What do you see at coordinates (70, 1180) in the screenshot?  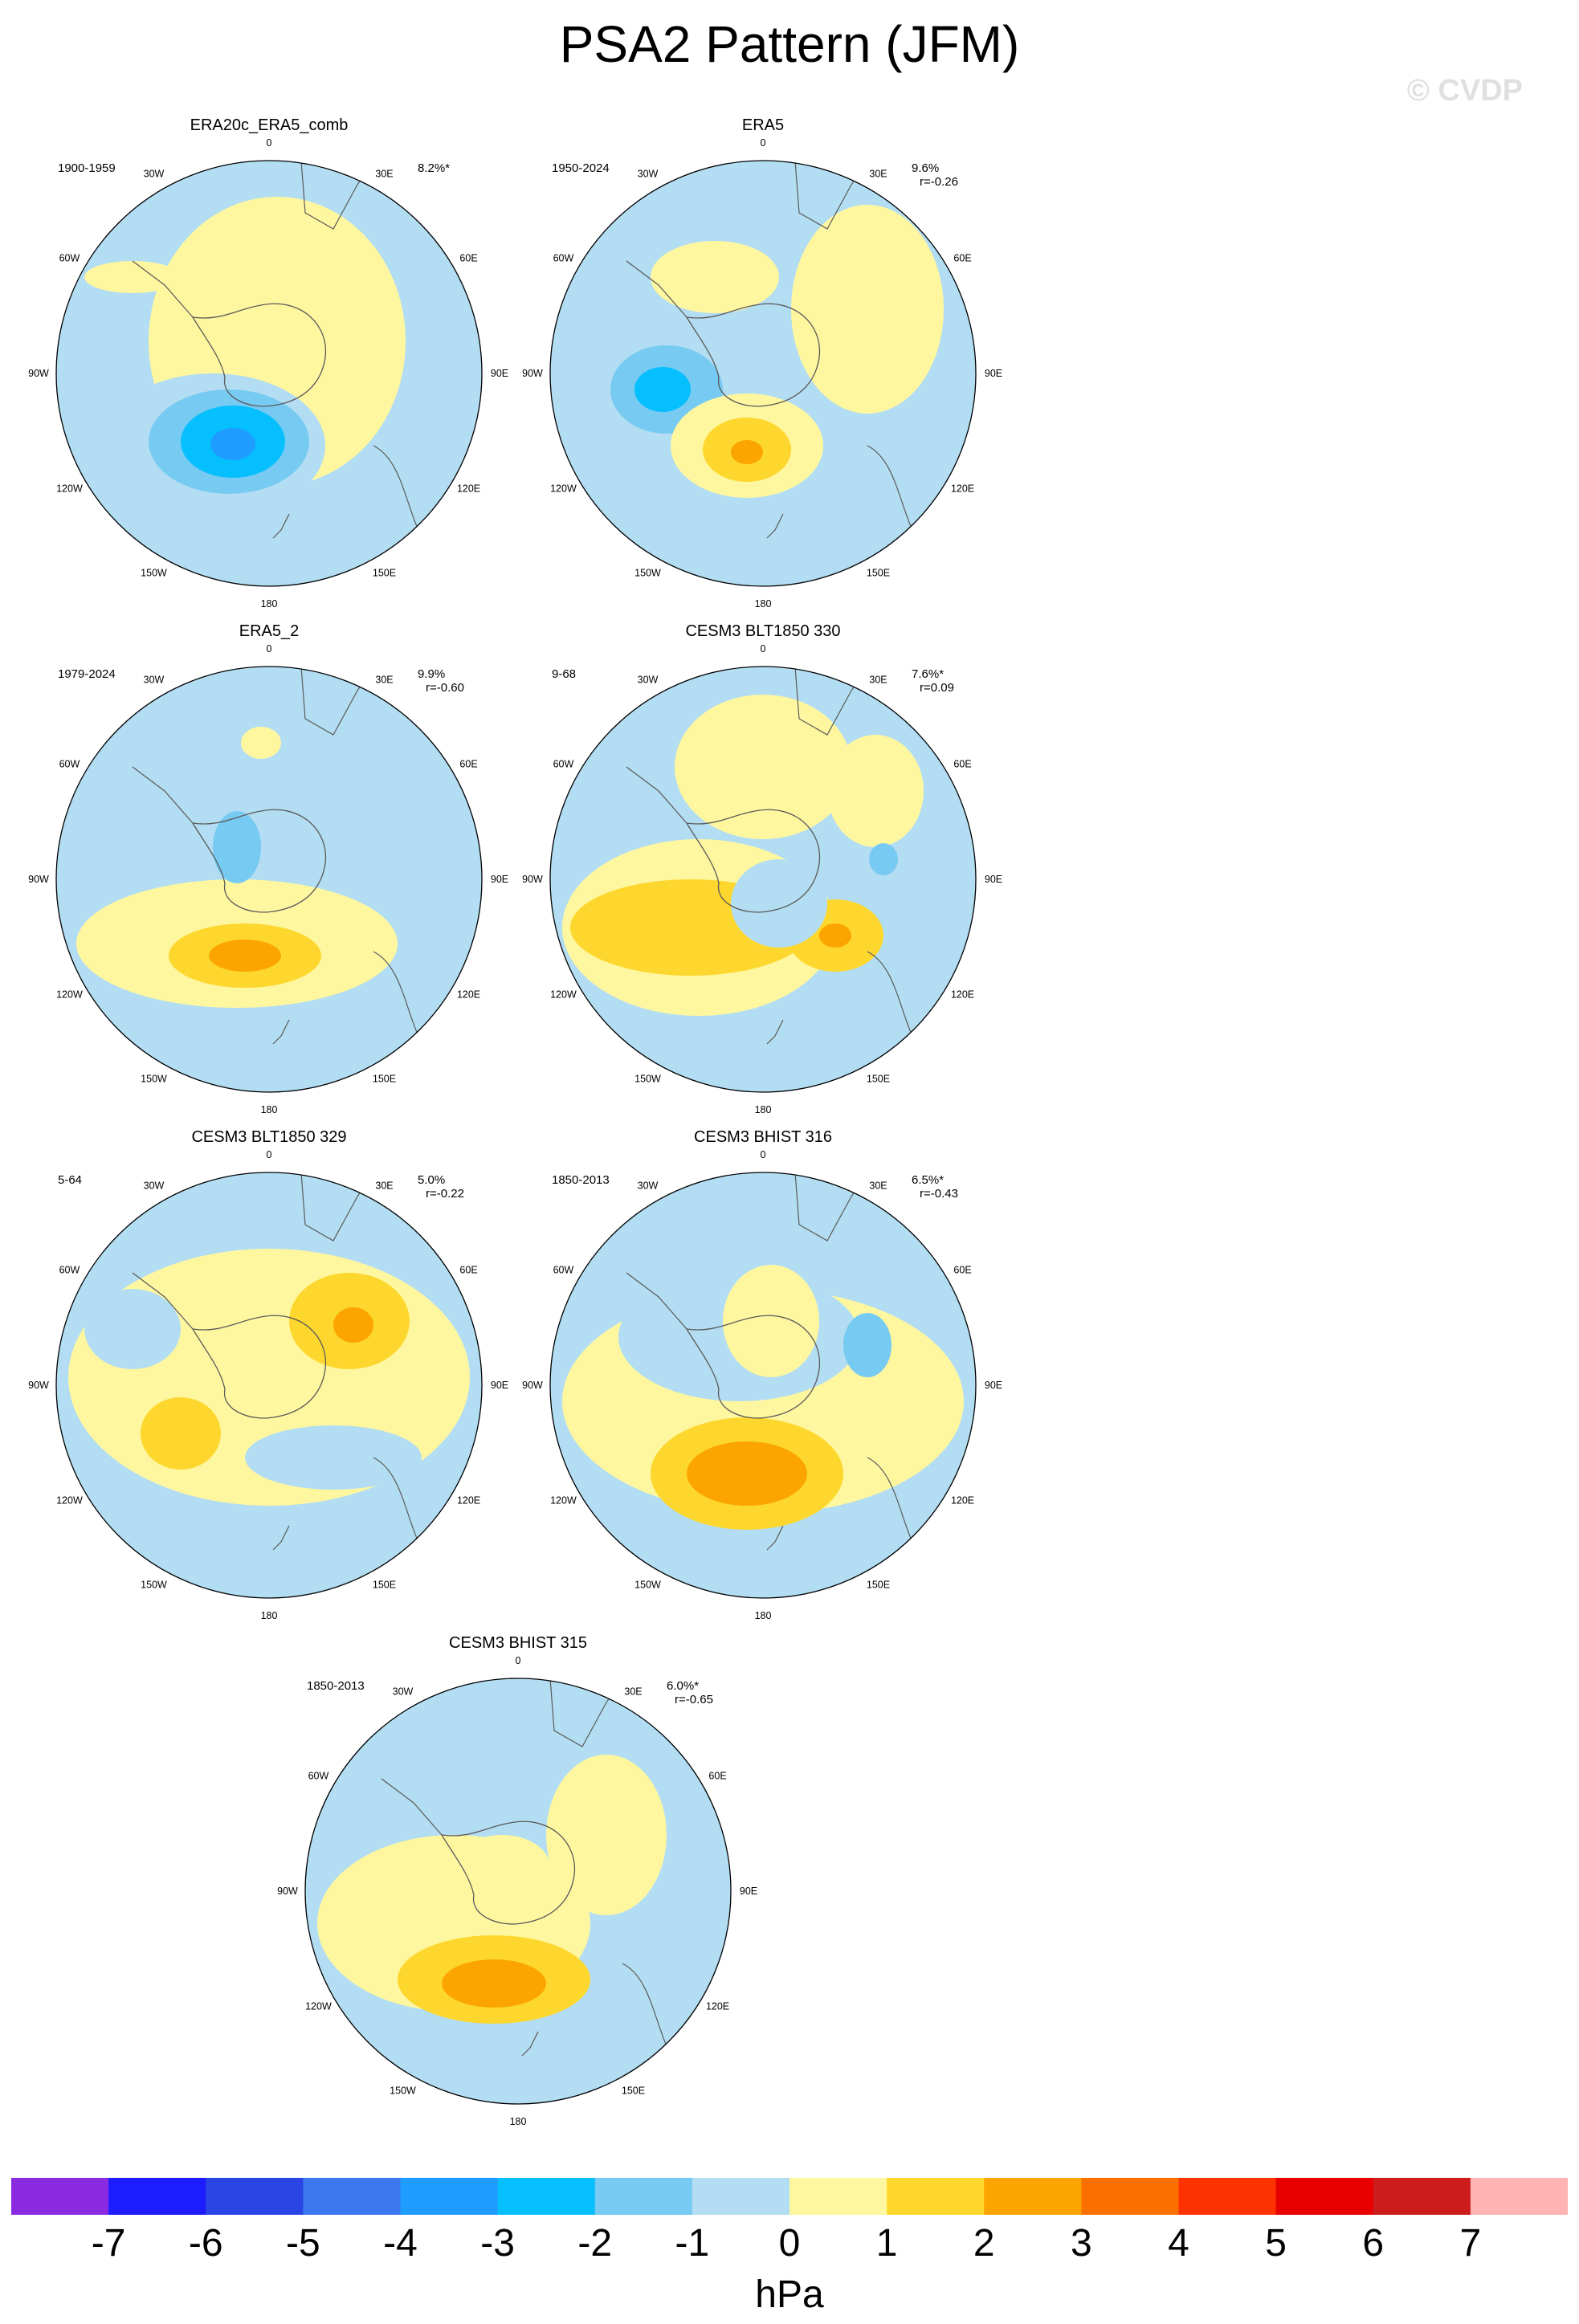 I see `panel-period: 5-64` at bounding box center [70, 1180].